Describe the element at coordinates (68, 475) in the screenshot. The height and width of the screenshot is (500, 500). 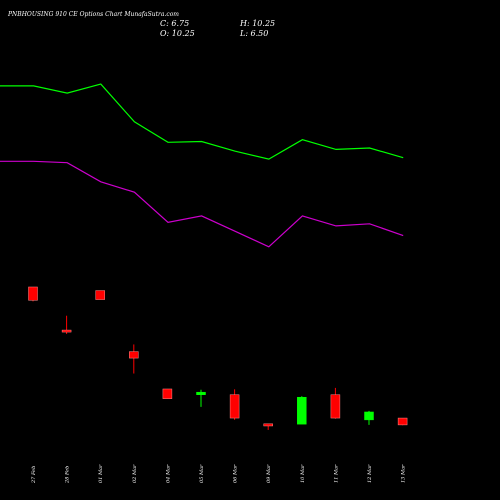
I see `x-tick-label: 28 Feb` at that location.